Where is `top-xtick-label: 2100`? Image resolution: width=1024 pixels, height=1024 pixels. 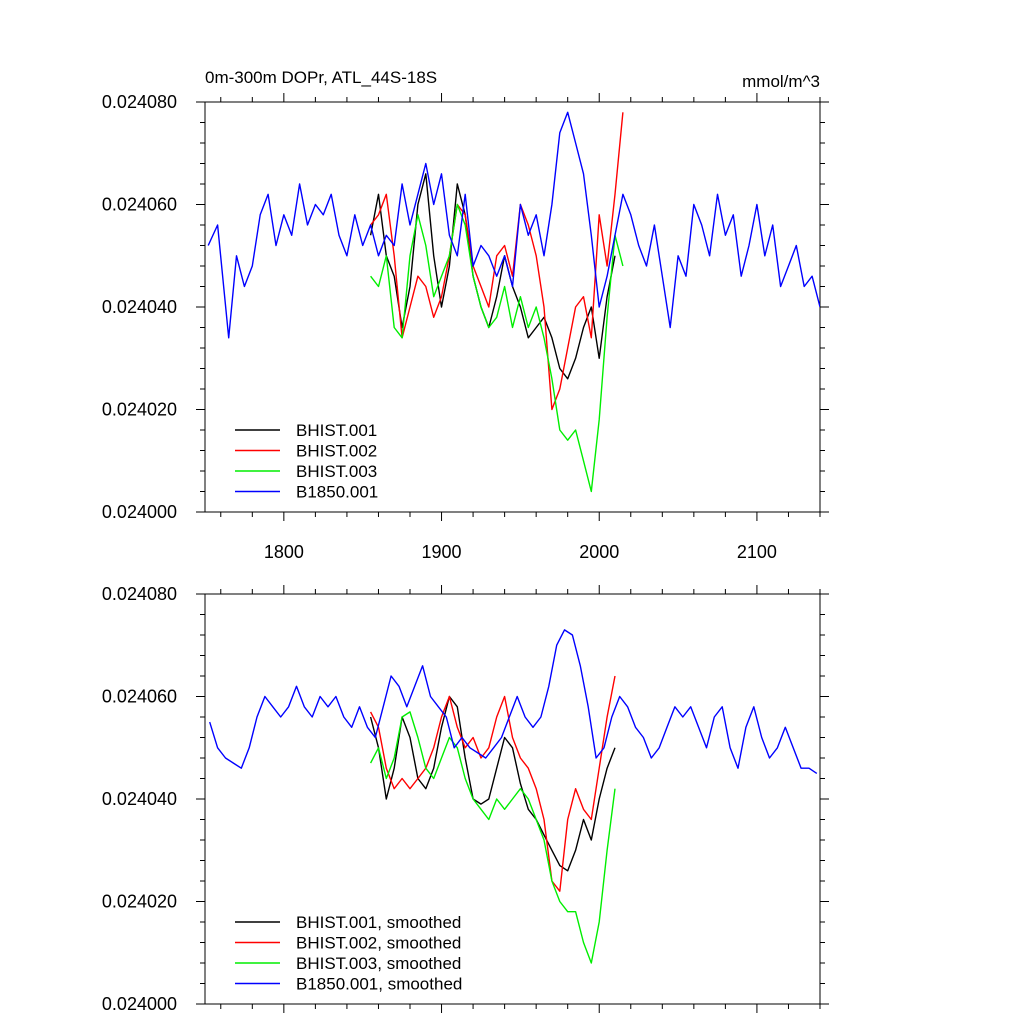 top-xtick-label: 2100 is located at coordinates (757, 552).